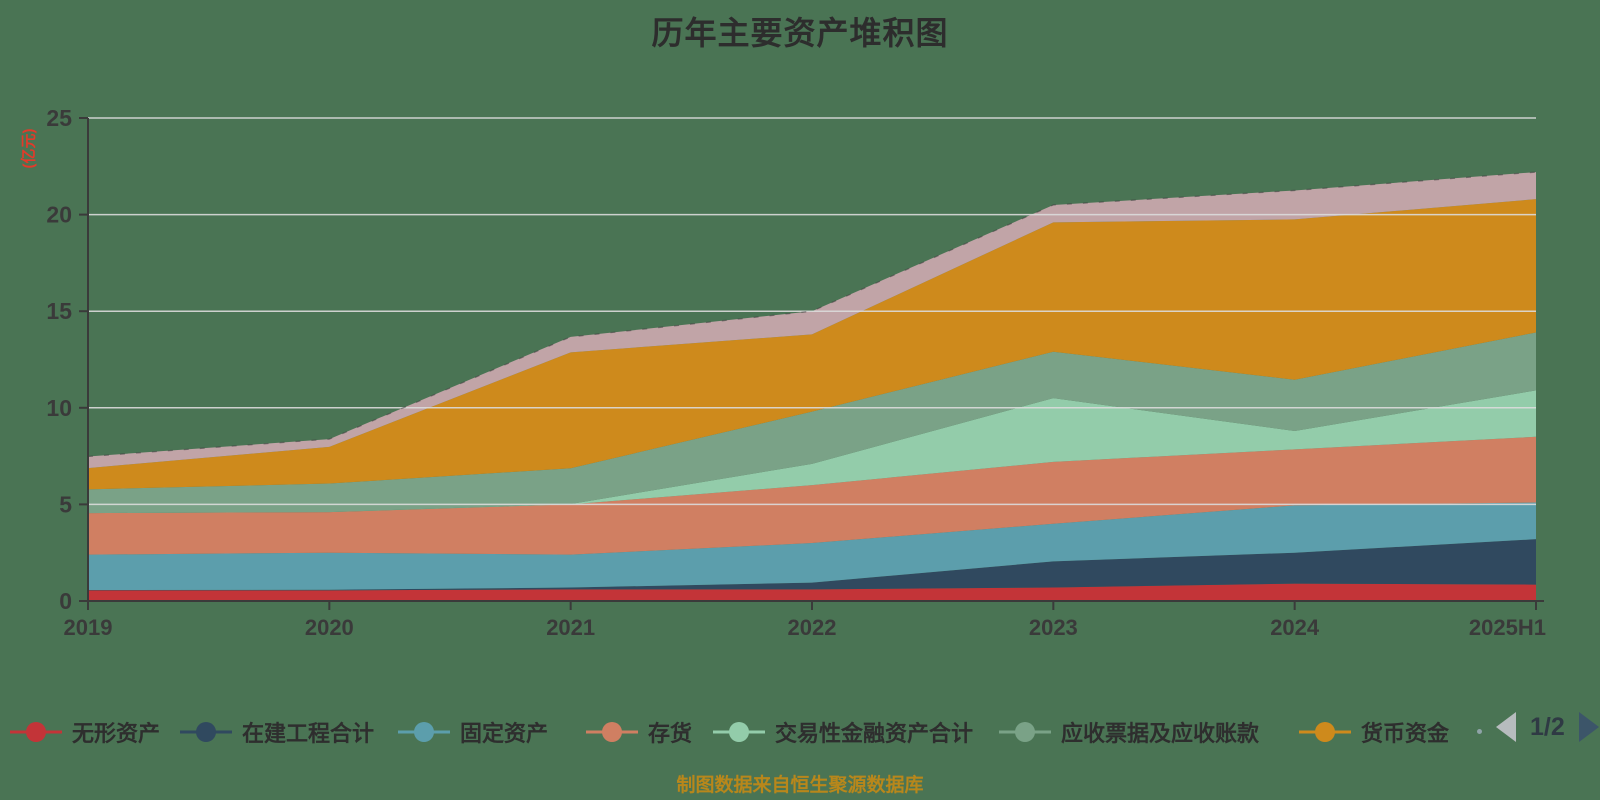 The image size is (1600, 800). What do you see at coordinates (88, 627) in the screenshot?
I see `x-tick-label-2019: 2019` at bounding box center [88, 627].